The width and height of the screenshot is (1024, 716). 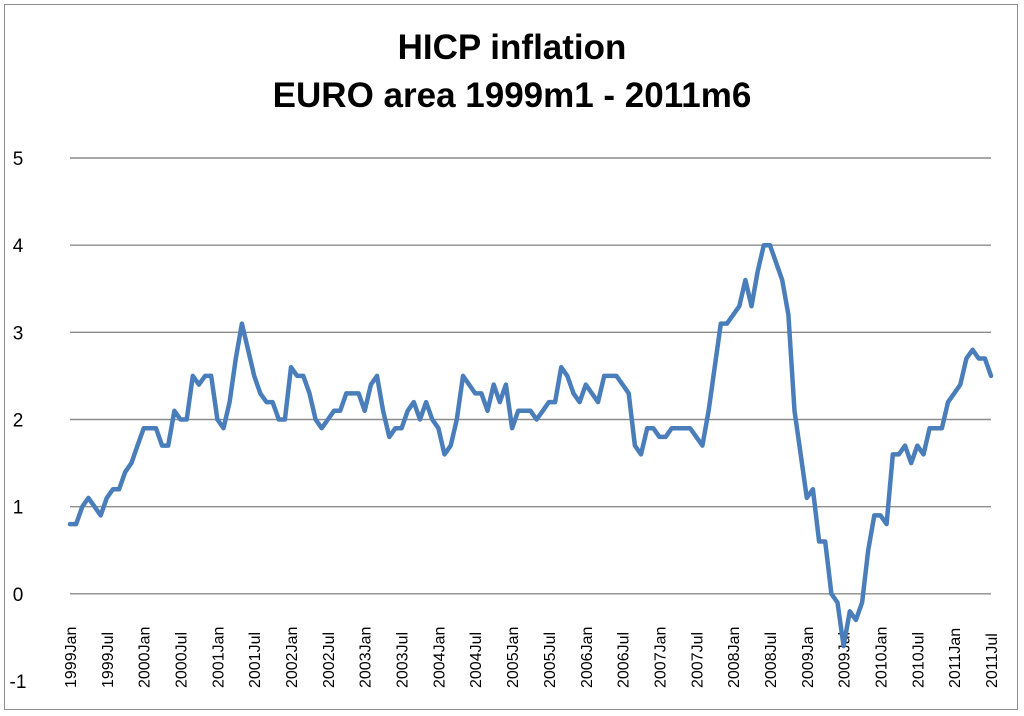 What do you see at coordinates (550, 660) in the screenshot?
I see `x-tick-label: 2005Jul` at bounding box center [550, 660].